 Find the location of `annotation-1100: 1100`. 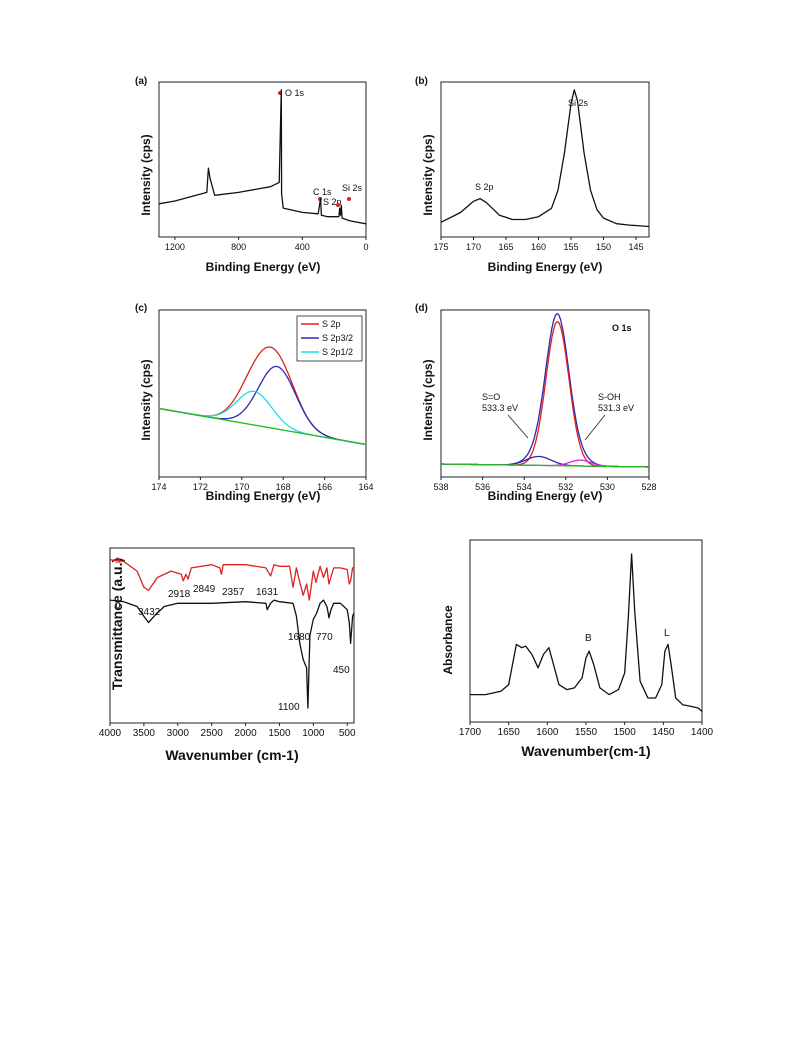

annotation-1100: 1100 is located at coordinates (289, 707).